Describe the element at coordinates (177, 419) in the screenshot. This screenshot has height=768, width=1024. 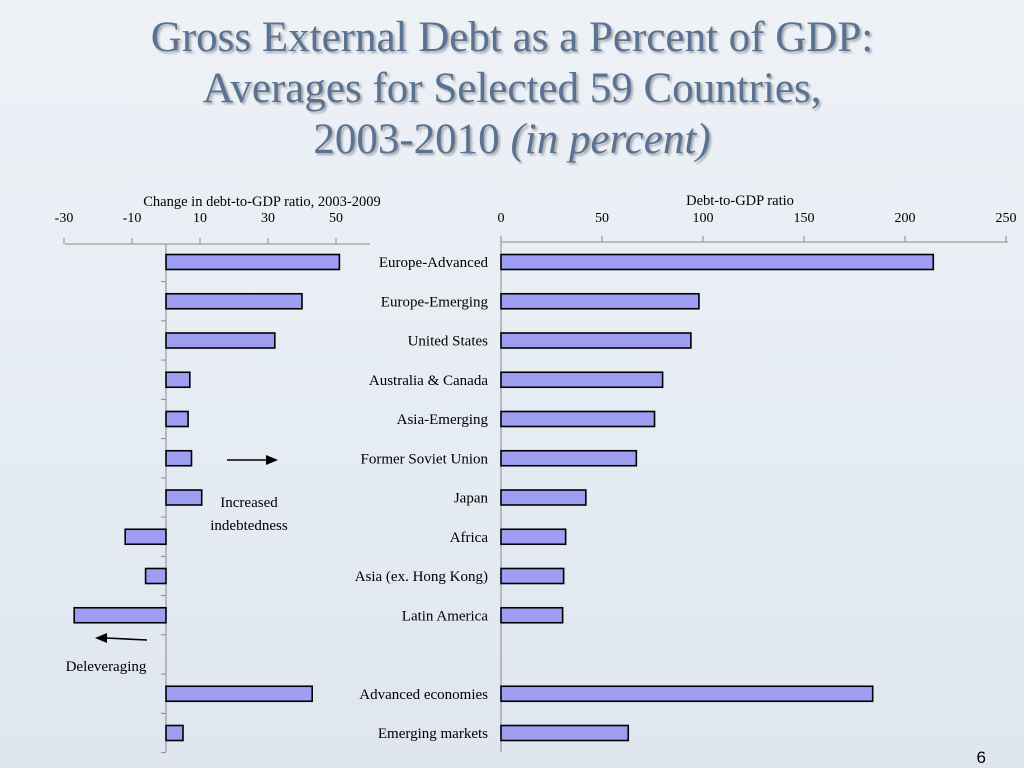
I see `left-bar-asia-emerging` at that location.